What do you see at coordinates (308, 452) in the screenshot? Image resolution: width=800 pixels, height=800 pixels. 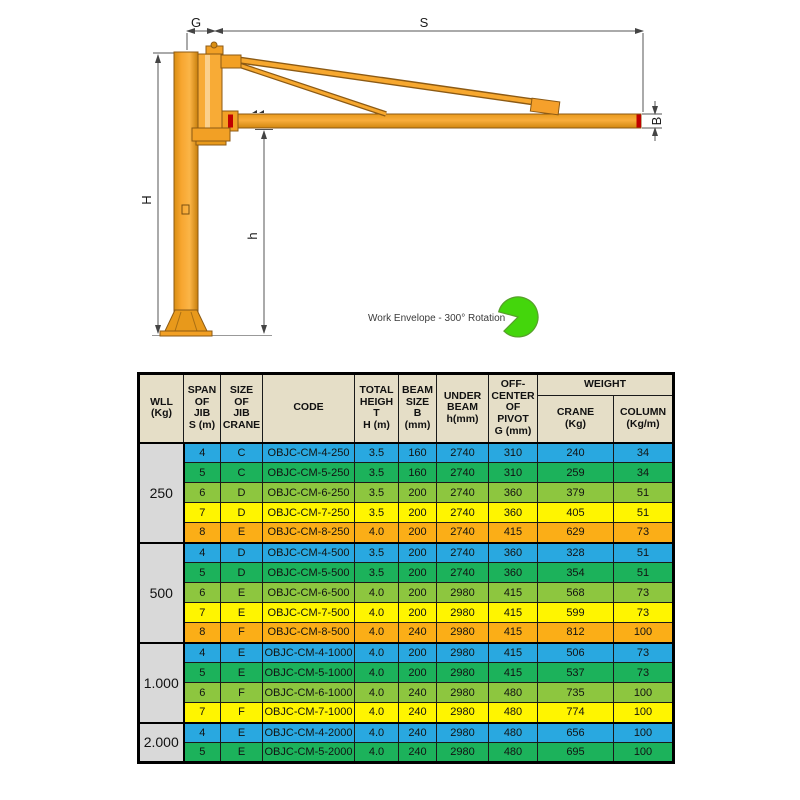 I see `code-cell: OBJC-CM-4-250` at bounding box center [308, 452].